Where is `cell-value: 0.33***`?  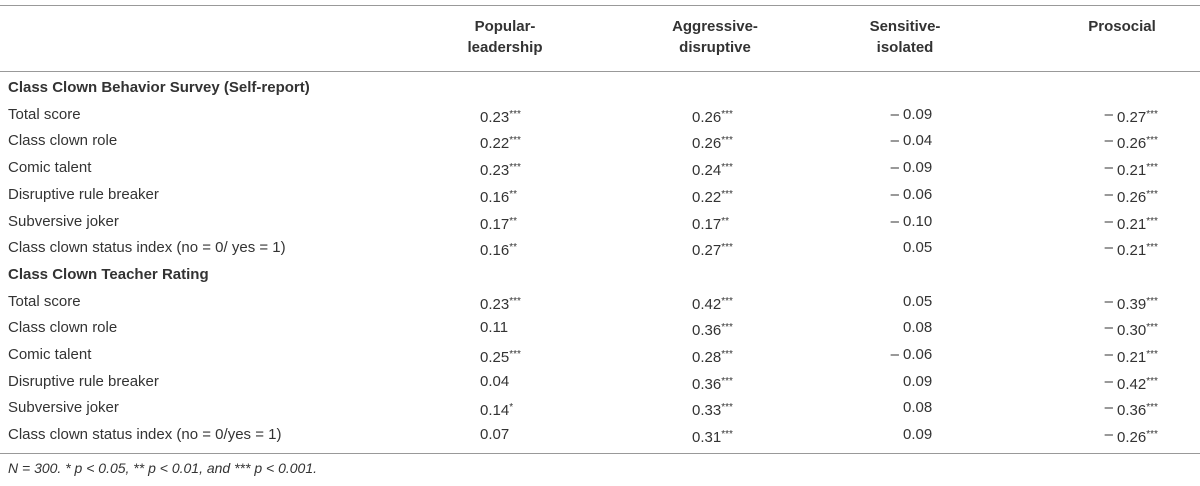
cell-value: 0.33*** is located at coordinates (712, 411).